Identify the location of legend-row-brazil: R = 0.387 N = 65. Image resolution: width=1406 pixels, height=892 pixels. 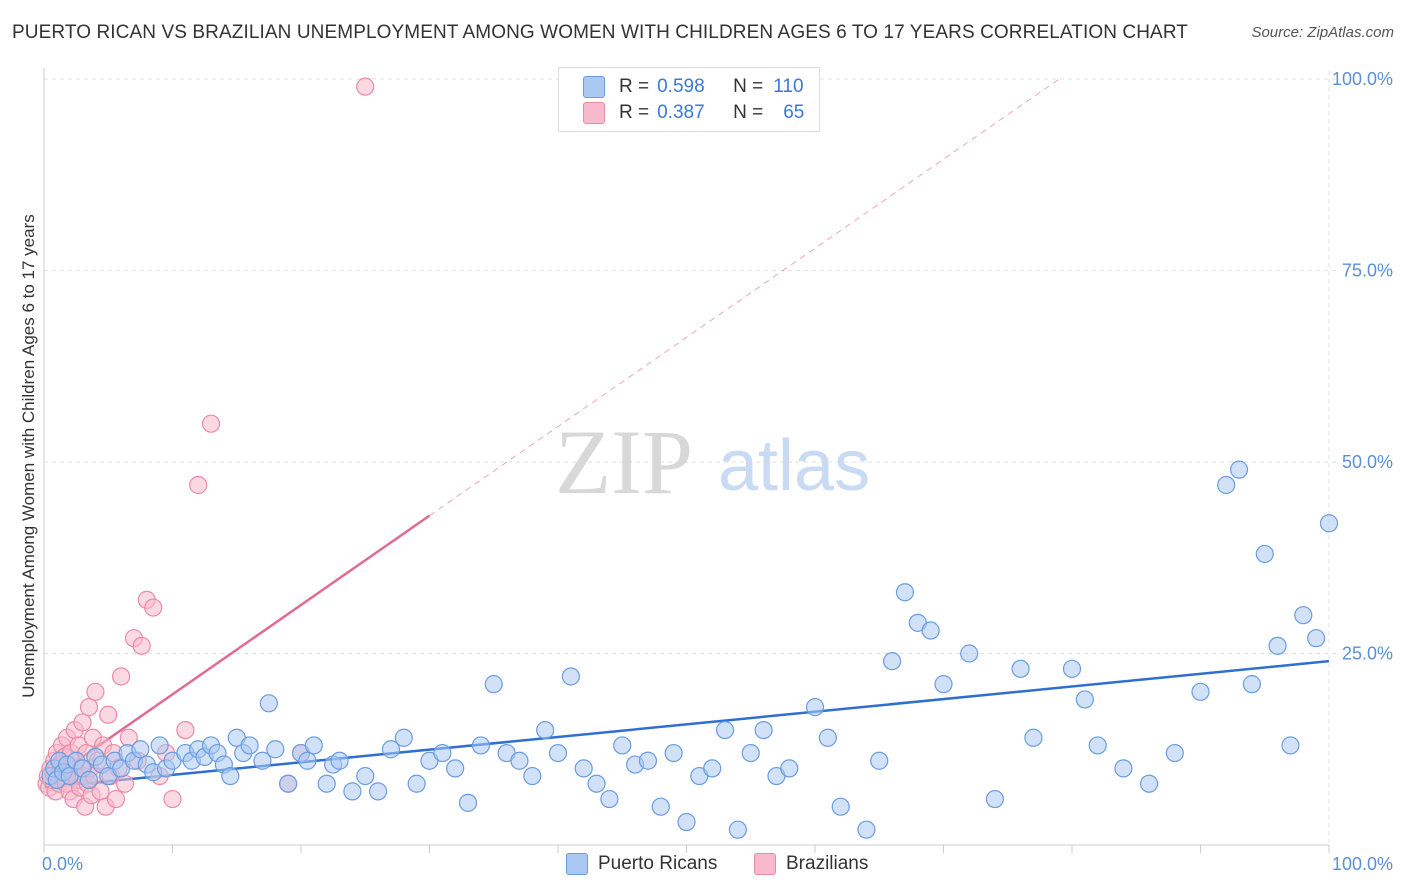
(693, 113).